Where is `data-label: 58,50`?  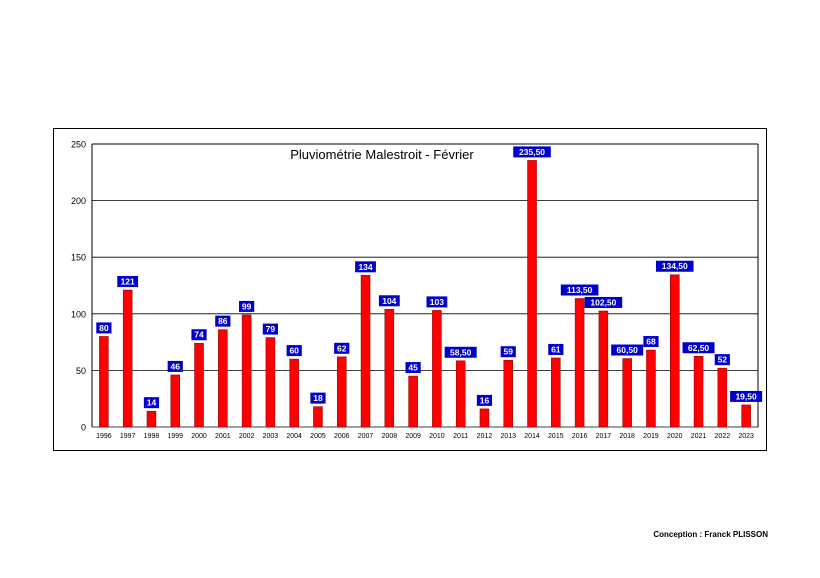
data-label: 58,50 is located at coordinates (460, 352).